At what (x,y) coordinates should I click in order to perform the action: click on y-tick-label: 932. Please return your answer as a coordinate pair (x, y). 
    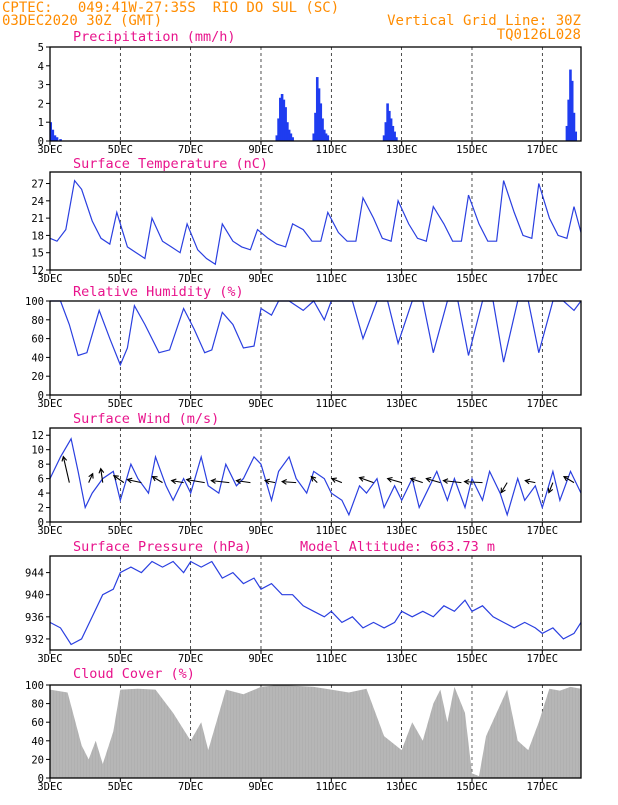
    Looking at the image, I should click on (34, 640).